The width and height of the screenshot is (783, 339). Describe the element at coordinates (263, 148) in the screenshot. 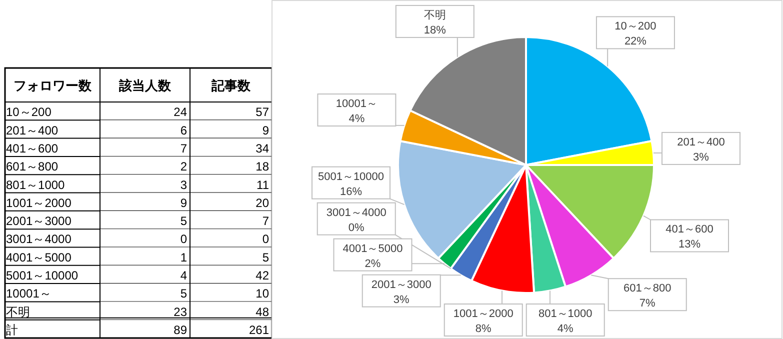

I see `data-label: 34` at that location.